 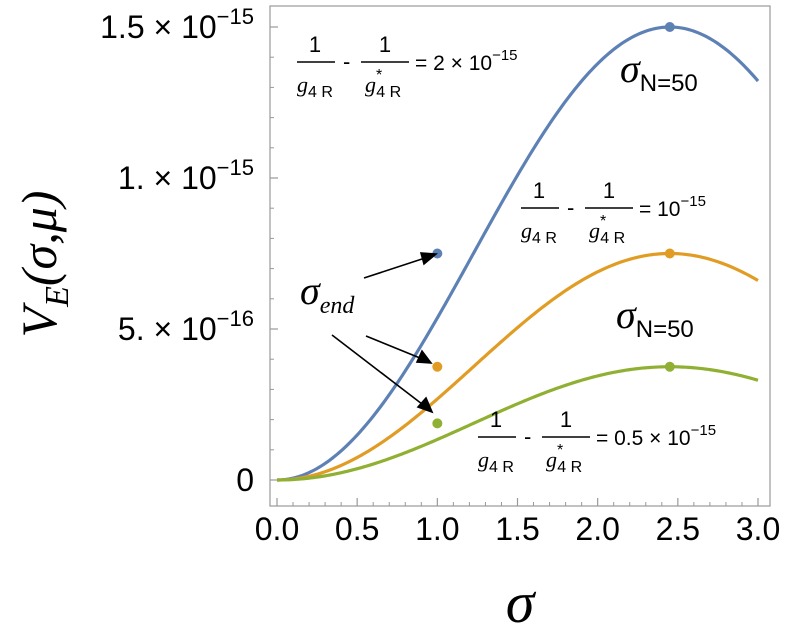 What do you see at coordinates (758, 529) in the screenshot?
I see `x-tick-label: 3.0` at bounding box center [758, 529].